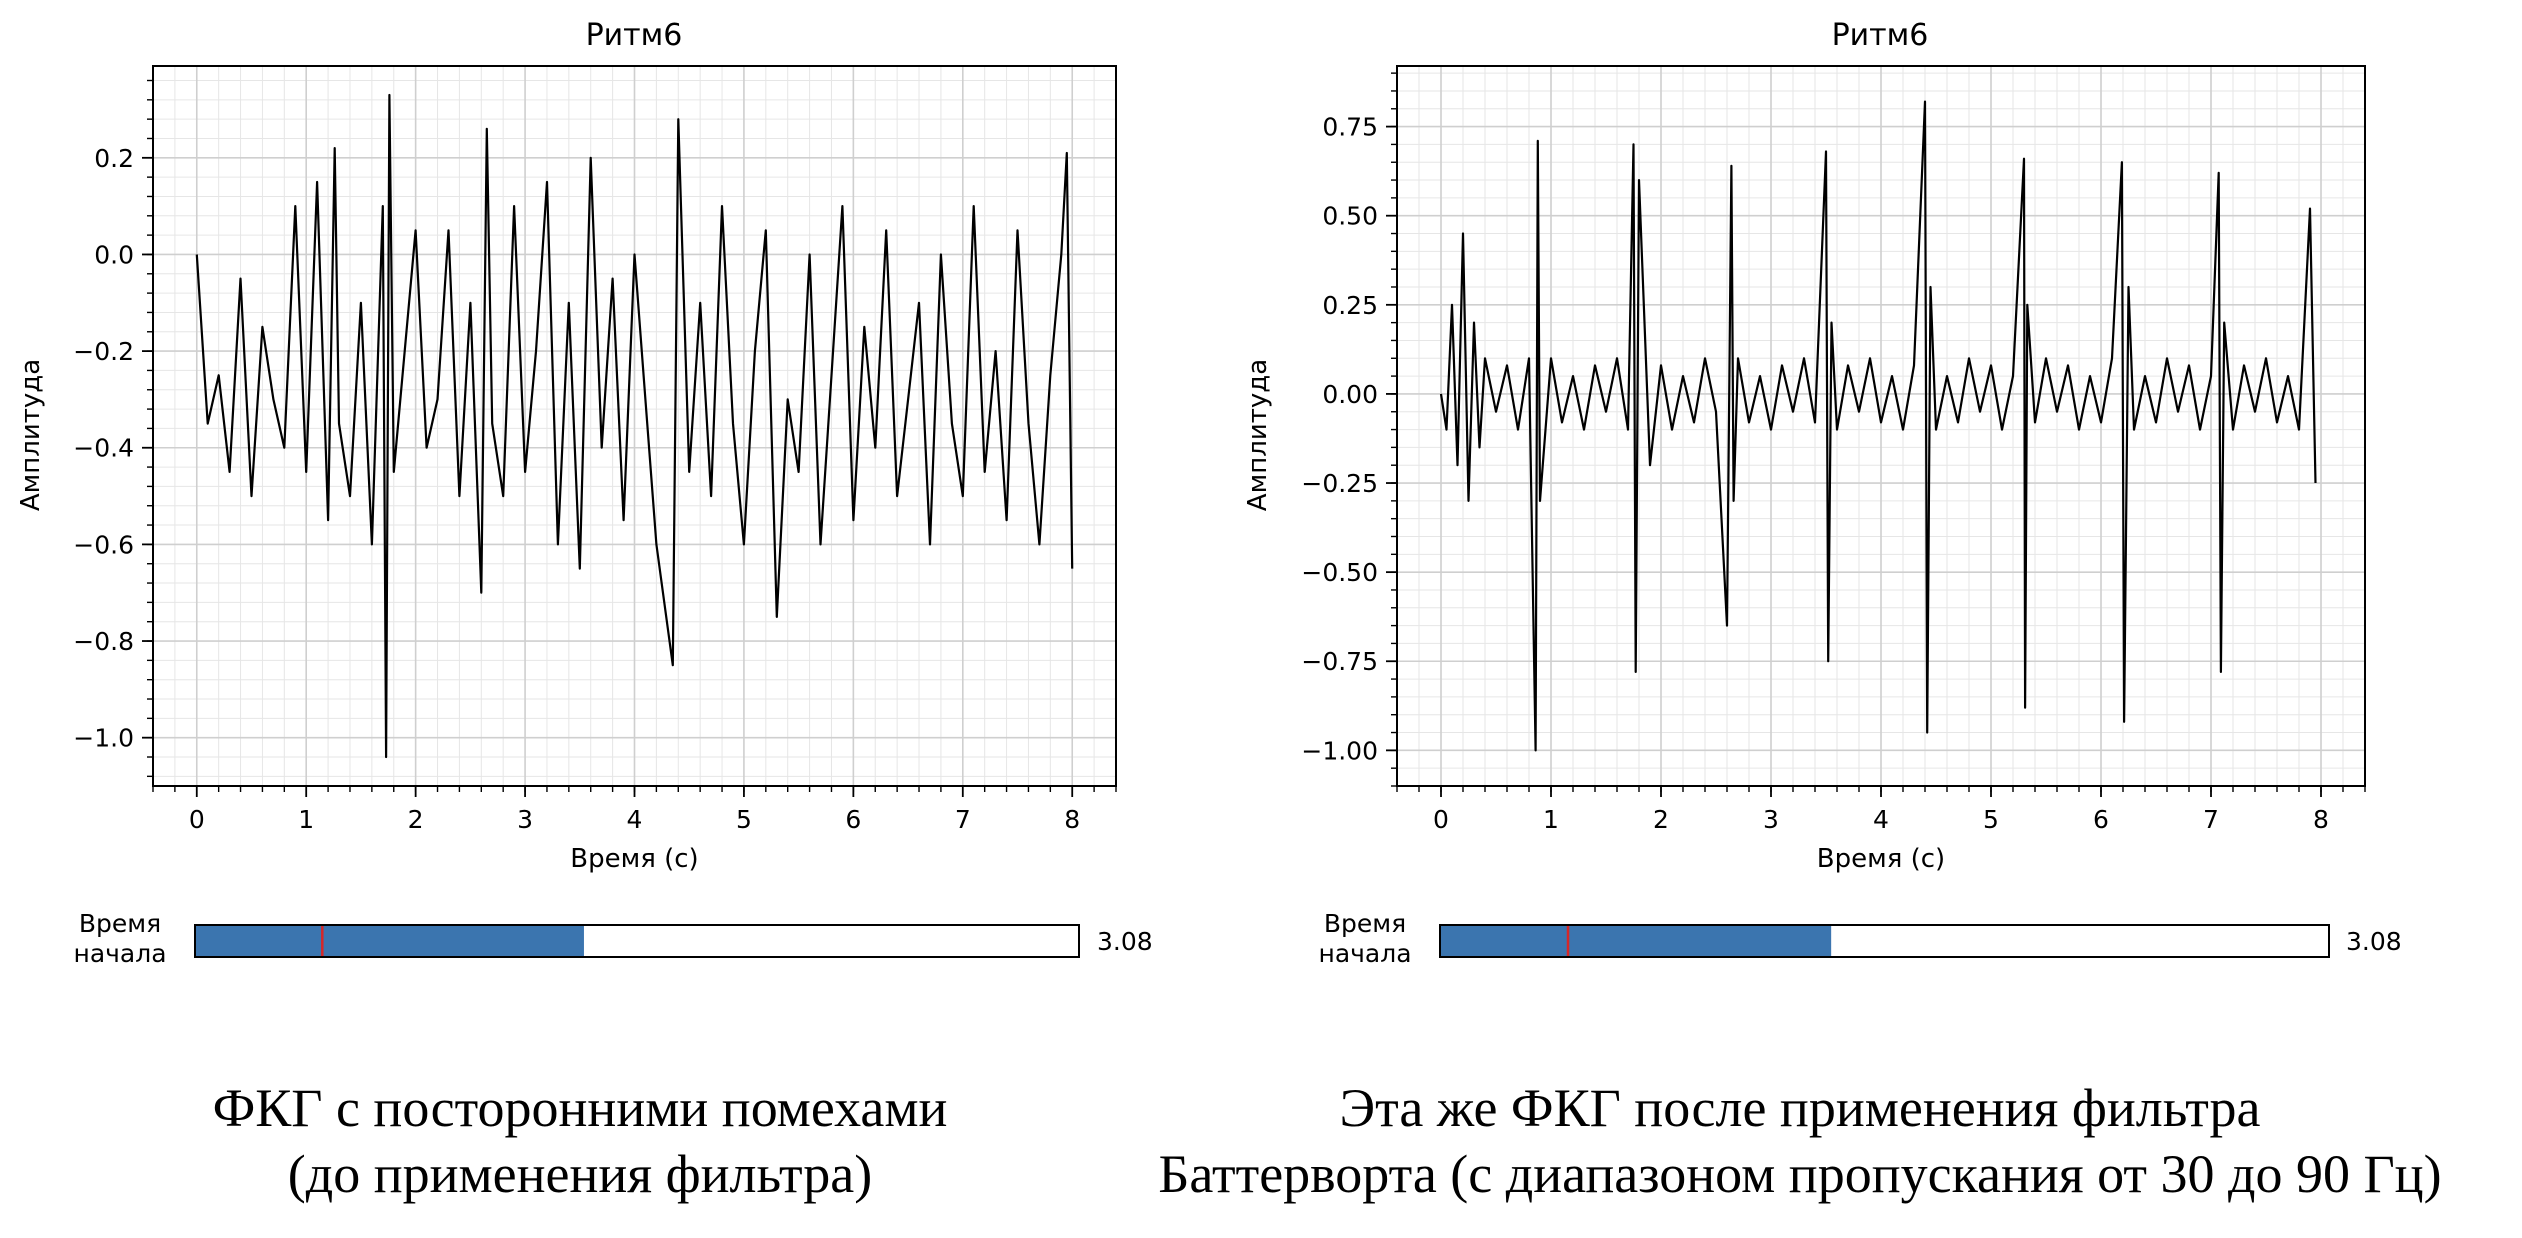  I want to click on y-tick-label: −0.50, so click(1339, 572).